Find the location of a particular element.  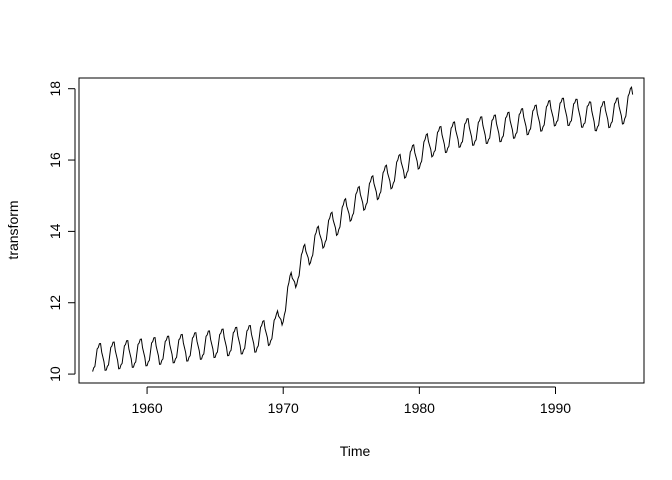

x-tick-label: 1990 is located at coordinates (555, 408).